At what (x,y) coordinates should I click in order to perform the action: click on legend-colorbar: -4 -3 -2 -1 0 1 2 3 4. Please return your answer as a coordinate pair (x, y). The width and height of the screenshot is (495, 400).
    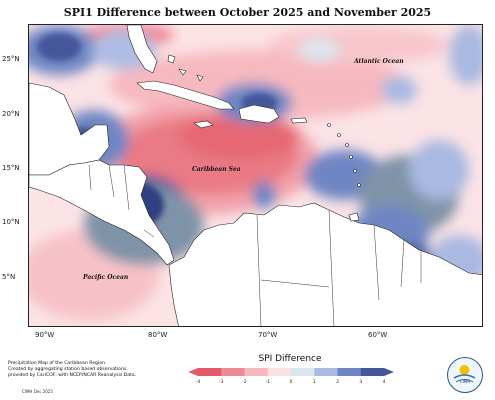
    Looking at the image, I should click on (291, 376).